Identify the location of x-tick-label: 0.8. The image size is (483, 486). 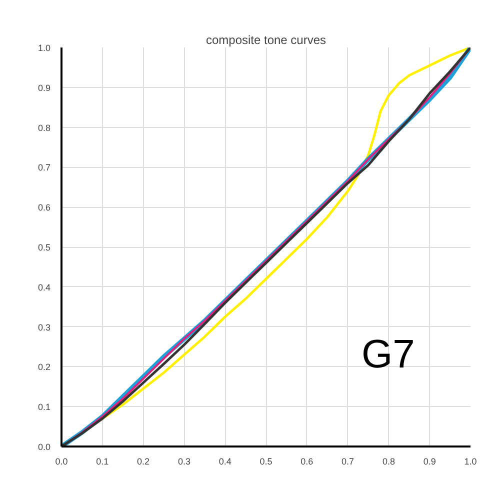
(388, 461).